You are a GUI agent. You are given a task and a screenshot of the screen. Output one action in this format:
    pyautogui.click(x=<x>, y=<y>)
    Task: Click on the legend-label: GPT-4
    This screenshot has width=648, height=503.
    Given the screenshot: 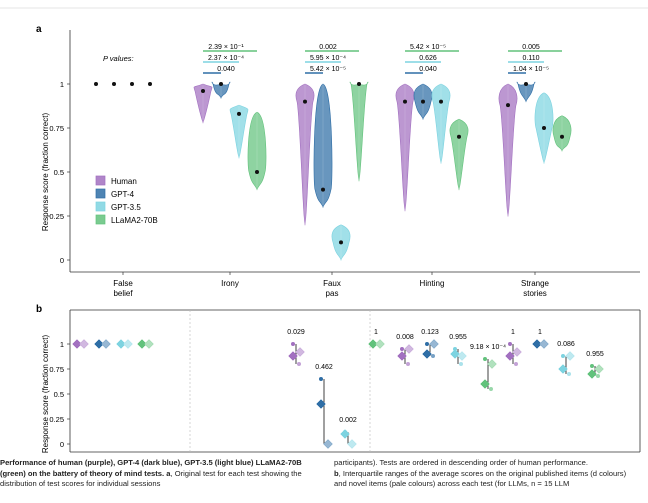 What is the action you would take?
    pyautogui.click(x=123, y=194)
    